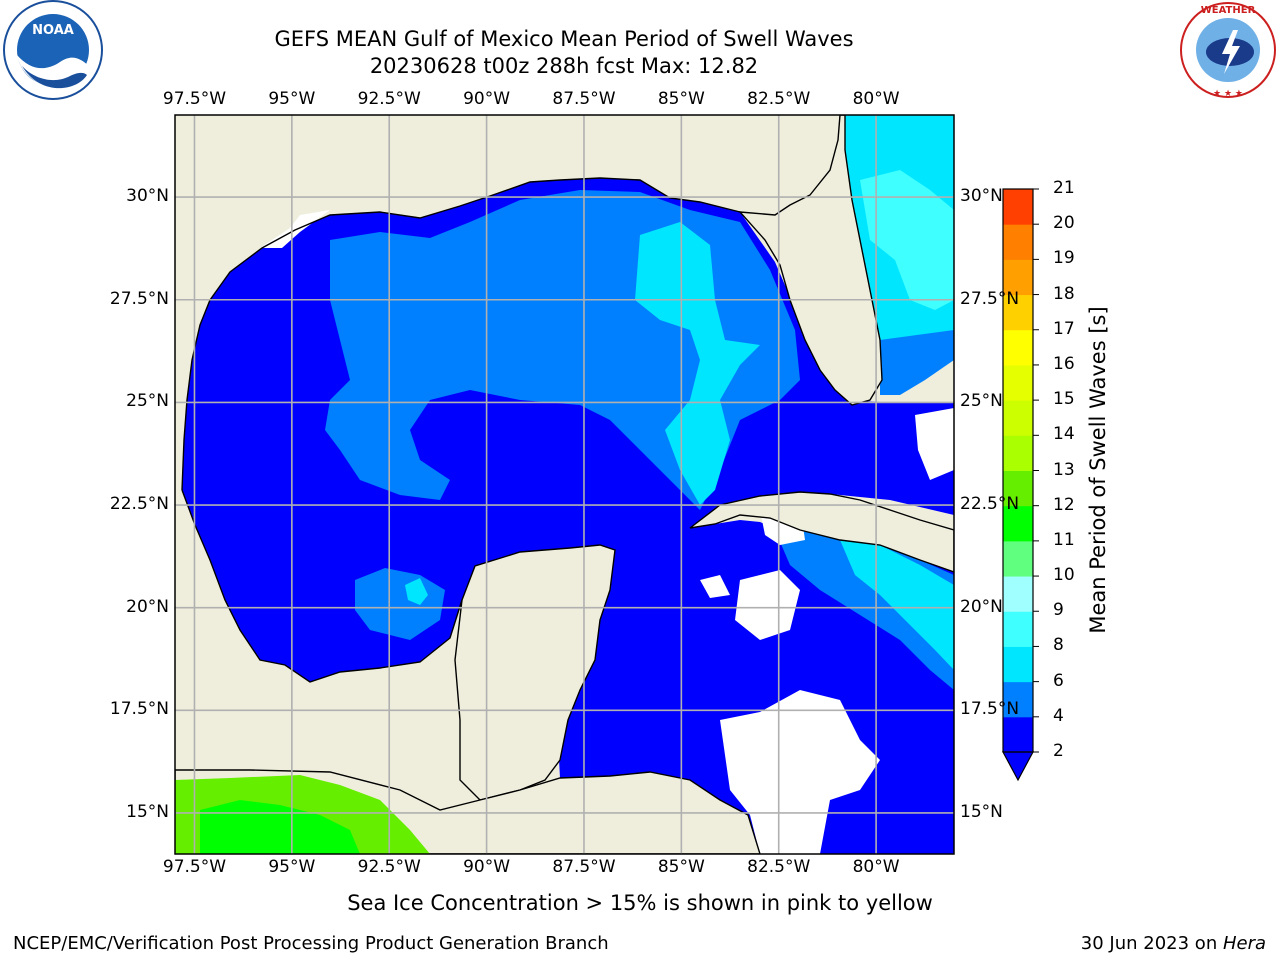 The width and height of the screenshot is (1280, 960). I want to click on no-data-patch-c, so click(934, 444).